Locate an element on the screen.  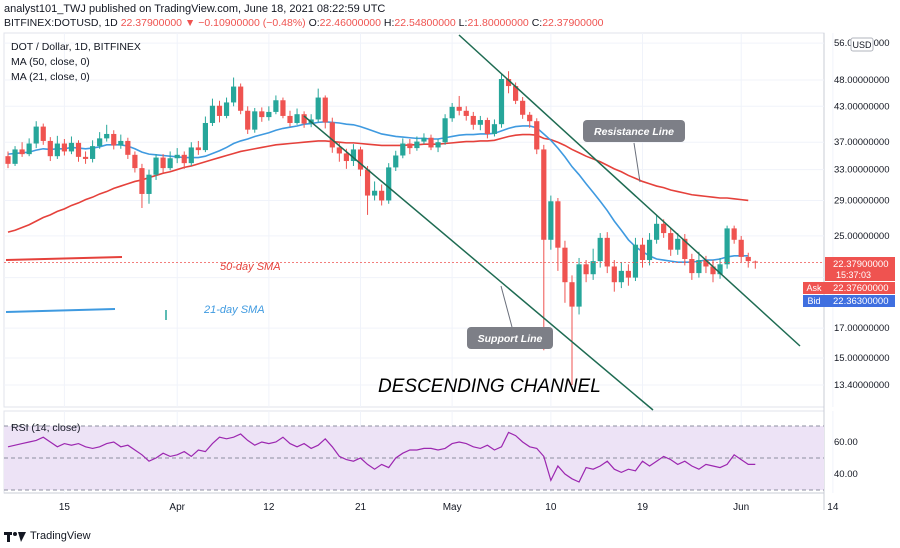
tradingview-footer: TradingView is located at coordinates (47, 536).